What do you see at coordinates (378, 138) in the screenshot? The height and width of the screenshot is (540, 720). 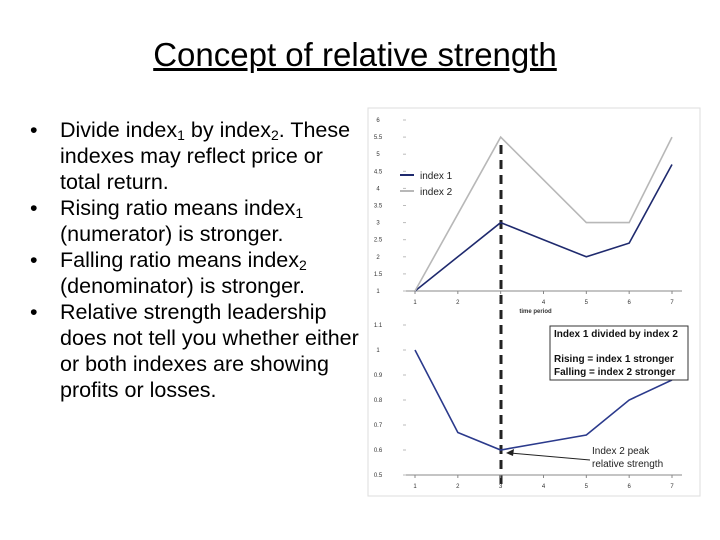 I see `y-tick-label: 5.5` at bounding box center [378, 138].